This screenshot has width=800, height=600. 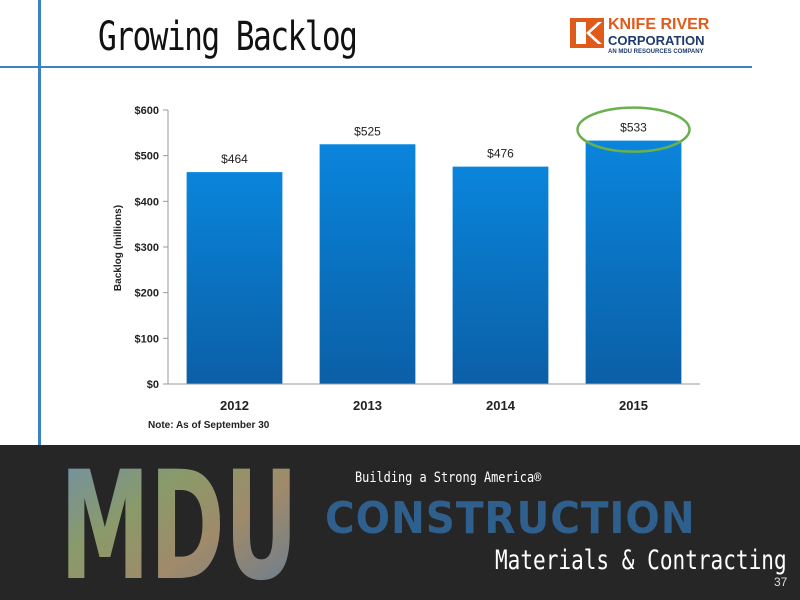 What do you see at coordinates (147, 157) in the screenshot?
I see `y-tick-label: $500` at bounding box center [147, 157].